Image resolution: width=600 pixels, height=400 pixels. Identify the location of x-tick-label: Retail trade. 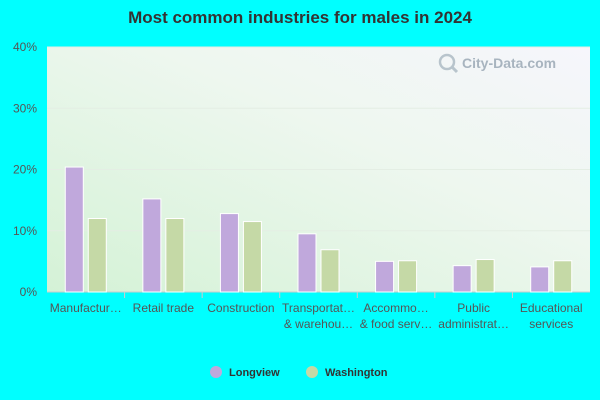
(164, 308).